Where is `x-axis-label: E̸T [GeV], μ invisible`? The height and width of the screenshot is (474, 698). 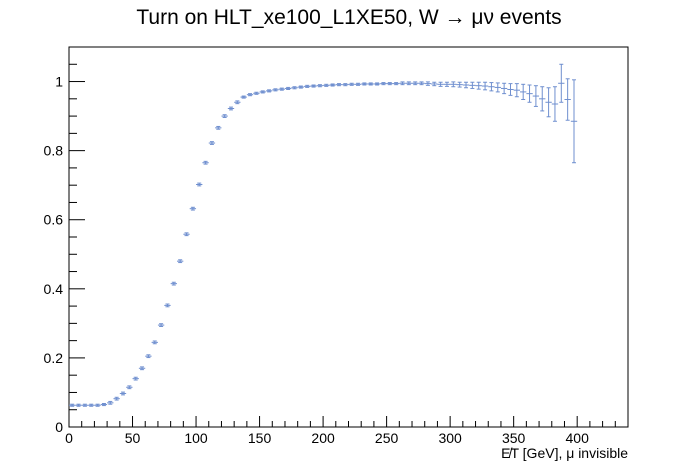
x-axis-label: E̸T [GeV], μ invisible is located at coordinates (564, 453).